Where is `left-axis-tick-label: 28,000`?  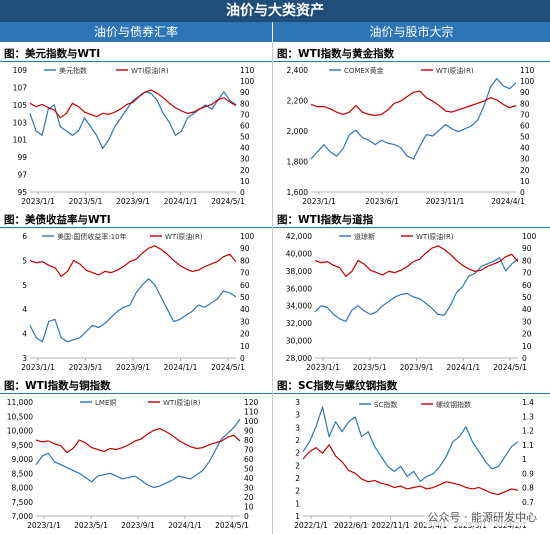 left-axis-tick-label: 28,000 is located at coordinates (299, 358).